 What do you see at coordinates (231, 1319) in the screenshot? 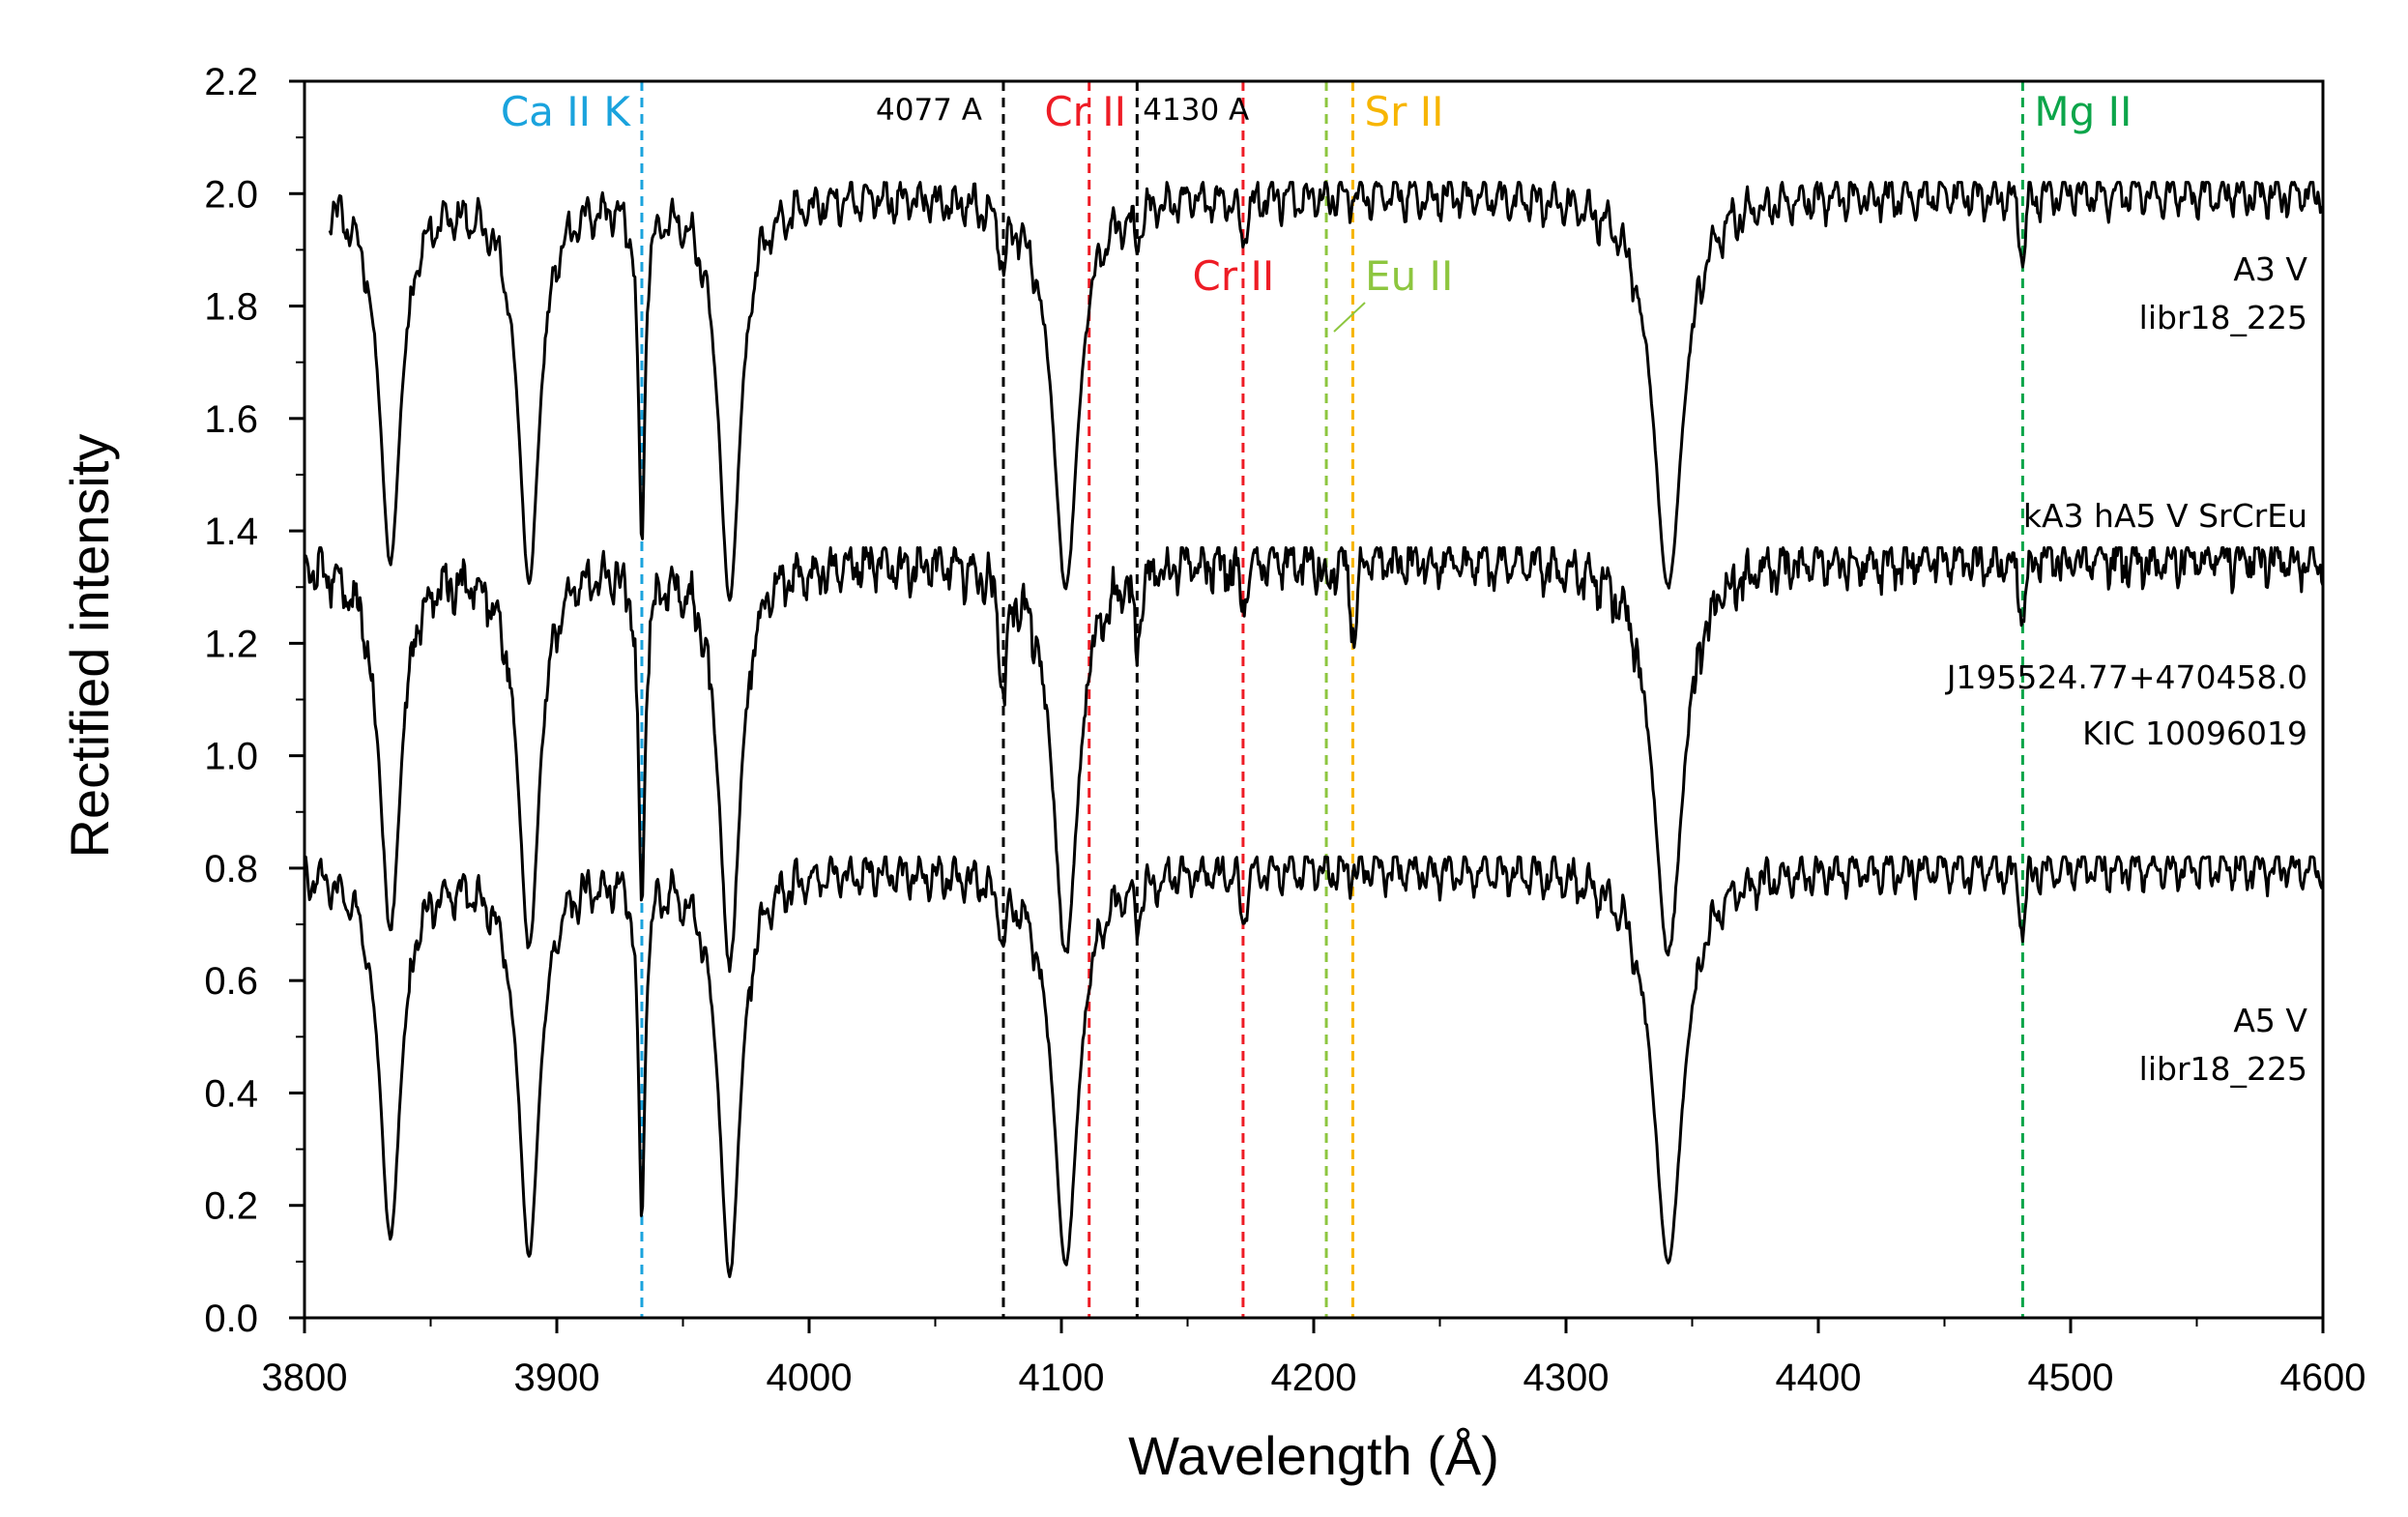
I see `y-tick-label: 0.0` at bounding box center [231, 1319].